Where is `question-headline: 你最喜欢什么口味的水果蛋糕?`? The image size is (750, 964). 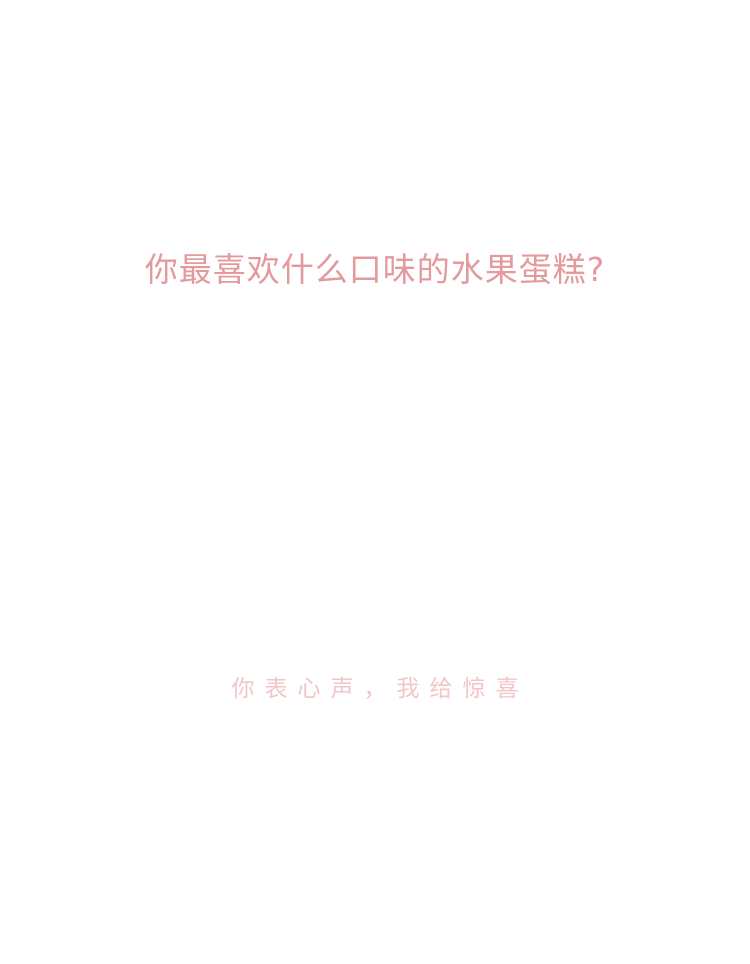 question-headline: 你最喜欢什么口味的水果蛋糕? is located at coordinates (375, 269).